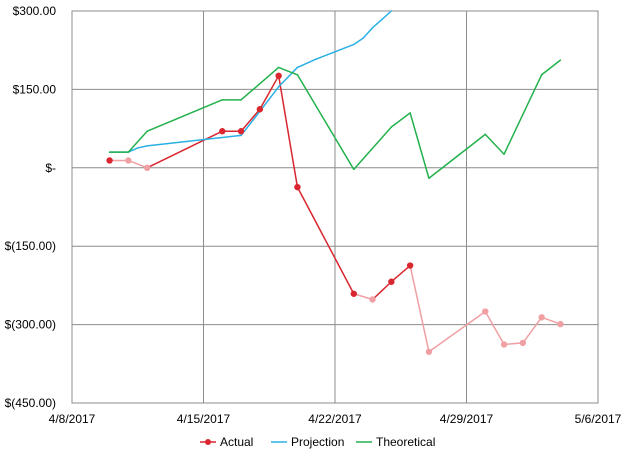  I want to click on x-tick-label: 5/6/2017, so click(598, 419).